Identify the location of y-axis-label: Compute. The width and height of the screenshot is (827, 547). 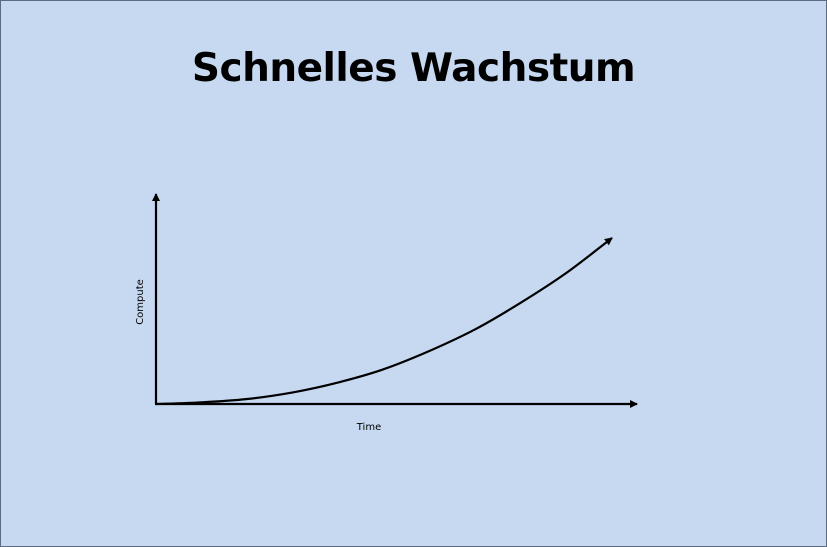
(140, 302).